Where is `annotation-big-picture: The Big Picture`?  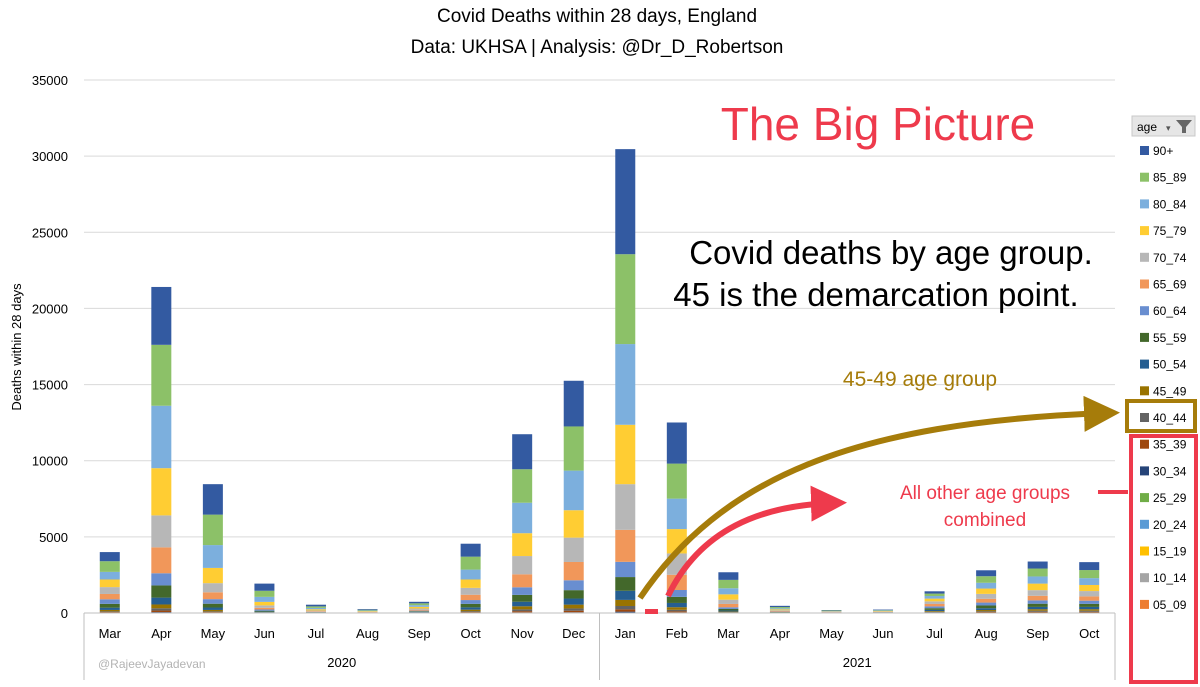 annotation-big-picture: The Big Picture is located at coordinates (878, 124).